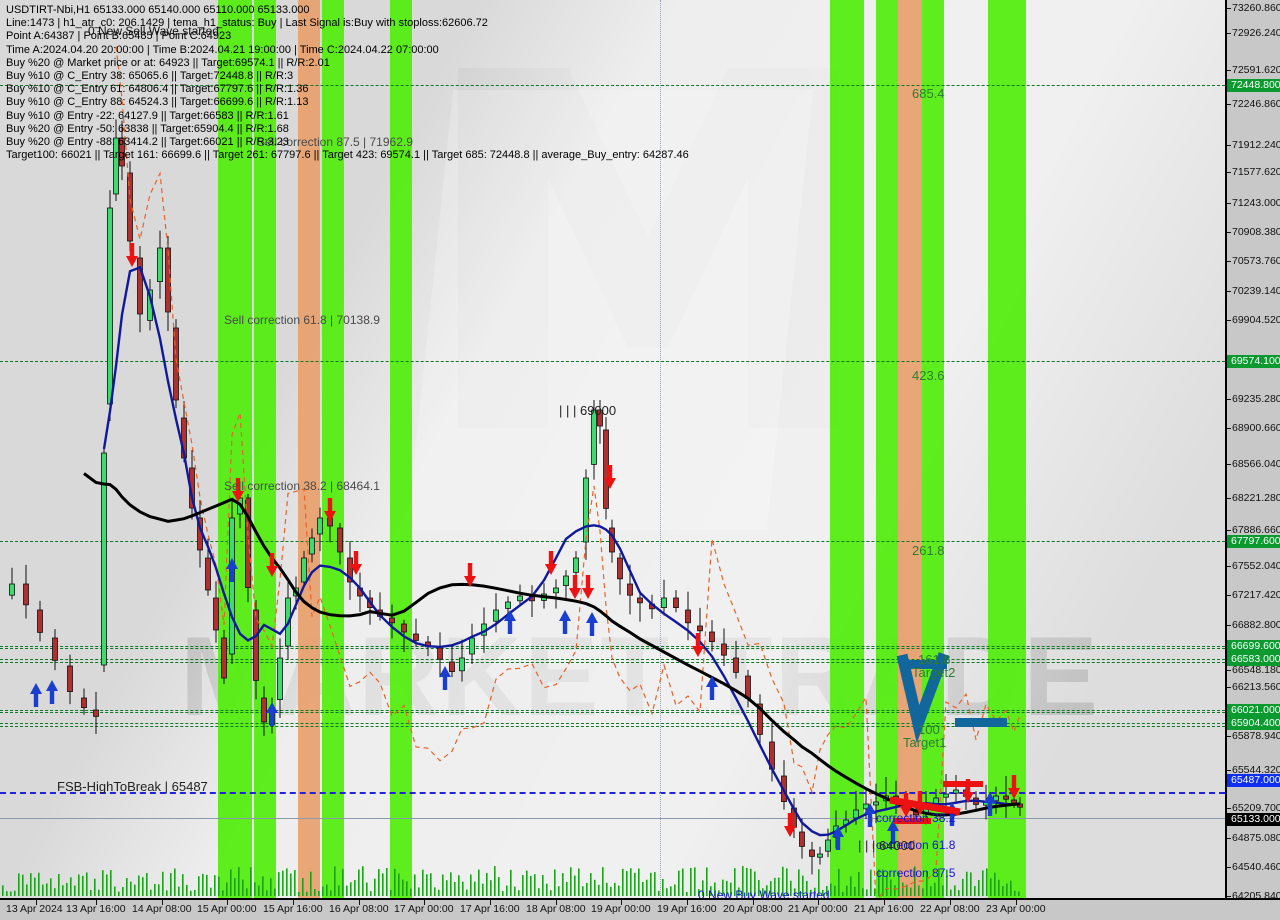 The width and height of the screenshot is (1280, 920). I want to click on price-tick-label: 65904.400, so click(1255, 723).